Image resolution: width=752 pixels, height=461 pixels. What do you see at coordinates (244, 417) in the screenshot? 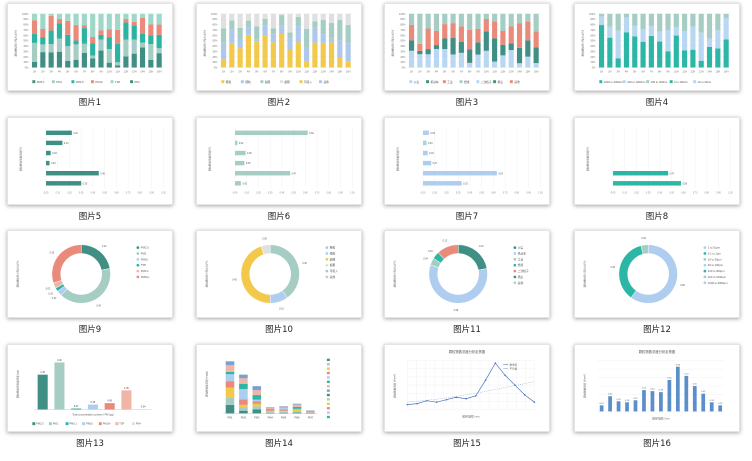
I see `x-tick-label: PM2` at bounding box center [244, 417].